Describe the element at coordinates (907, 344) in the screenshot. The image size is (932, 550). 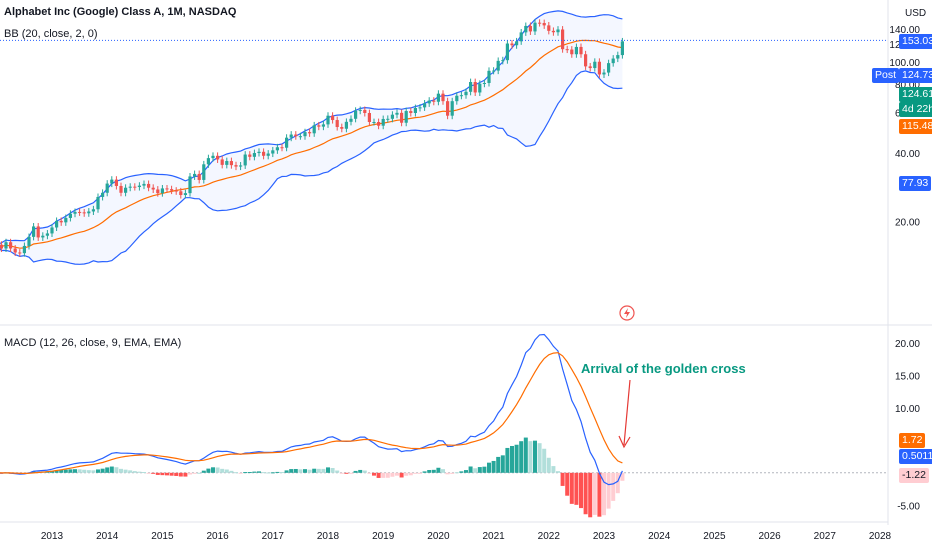
I see `macd-tick-label: 20.00` at that location.